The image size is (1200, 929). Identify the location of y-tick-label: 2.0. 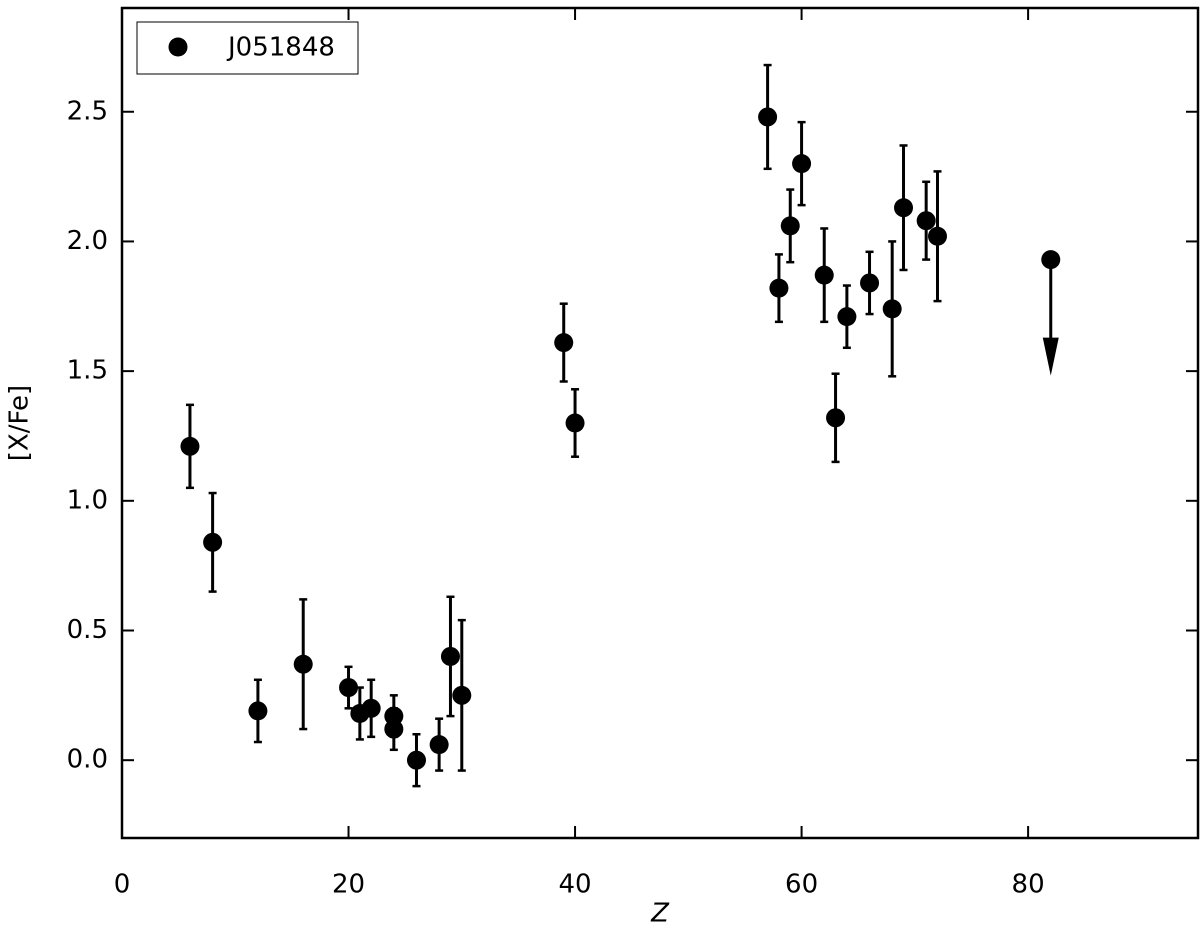
(87, 241).